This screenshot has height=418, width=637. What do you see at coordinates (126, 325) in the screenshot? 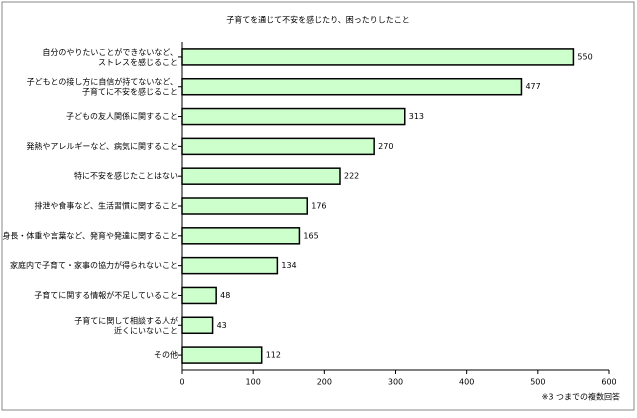
I see `y-tick-label: 子育てに関して相談する人が近くにいないこと` at bounding box center [126, 325].